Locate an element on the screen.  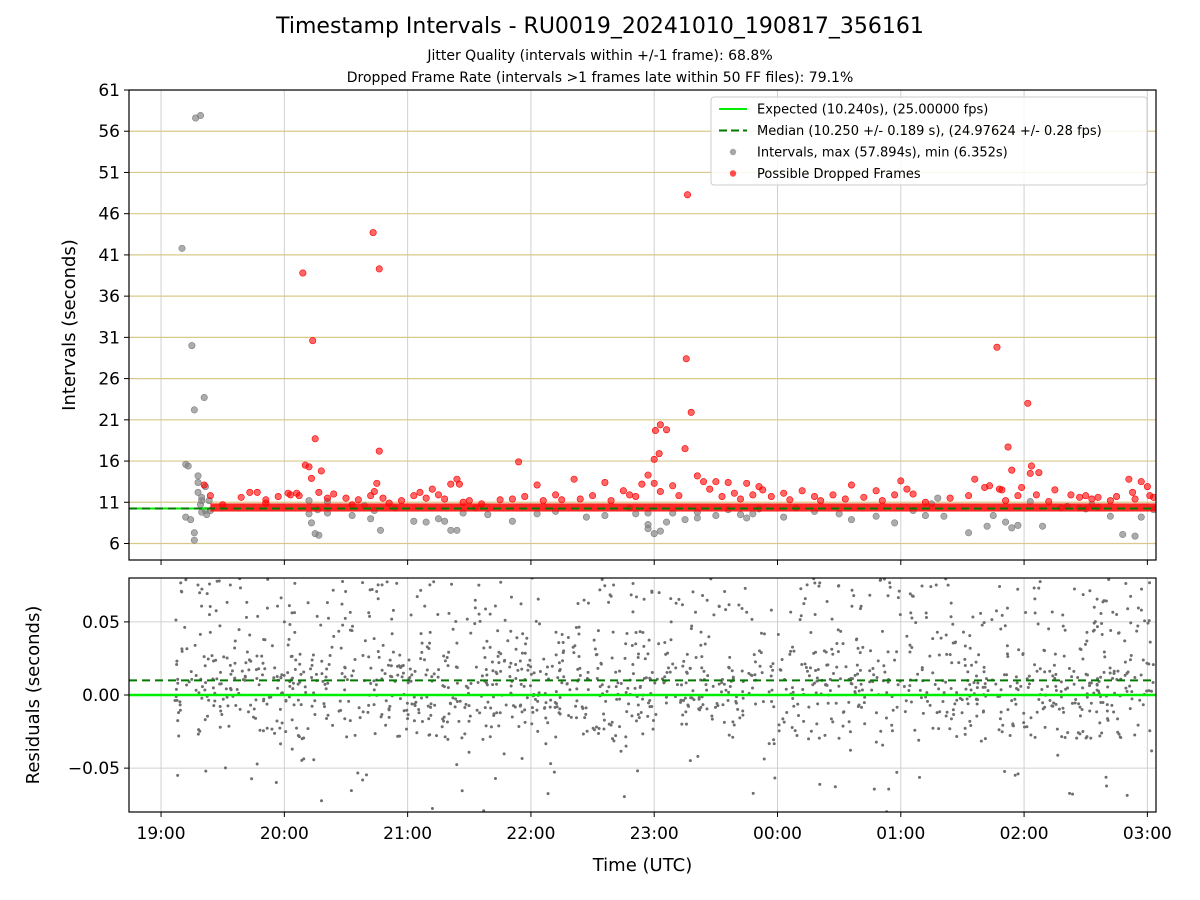
top-ytick-label: 26 is located at coordinates (109, 380).